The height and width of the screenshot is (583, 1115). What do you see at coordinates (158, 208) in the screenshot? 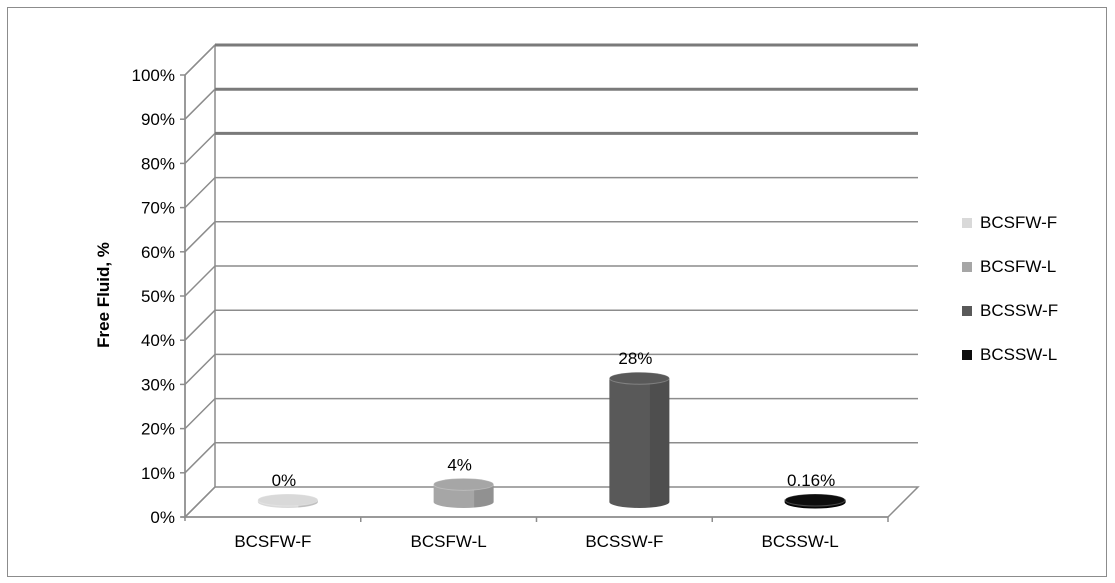
I see `y-tick-label: 70%` at bounding box center [158, 208].